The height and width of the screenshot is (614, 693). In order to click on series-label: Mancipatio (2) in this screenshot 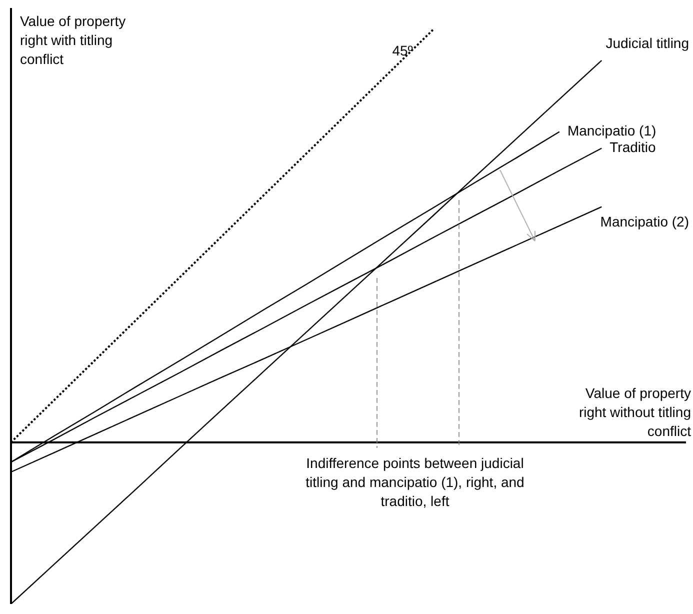, I will do `click(644, 222)`.